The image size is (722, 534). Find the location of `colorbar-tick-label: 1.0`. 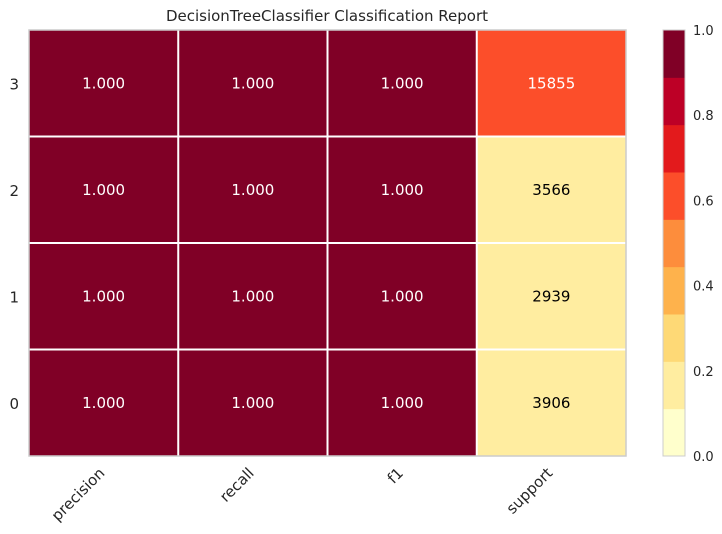

colorbar-tick-label: 1.0 is located at coordinates (703, 31).